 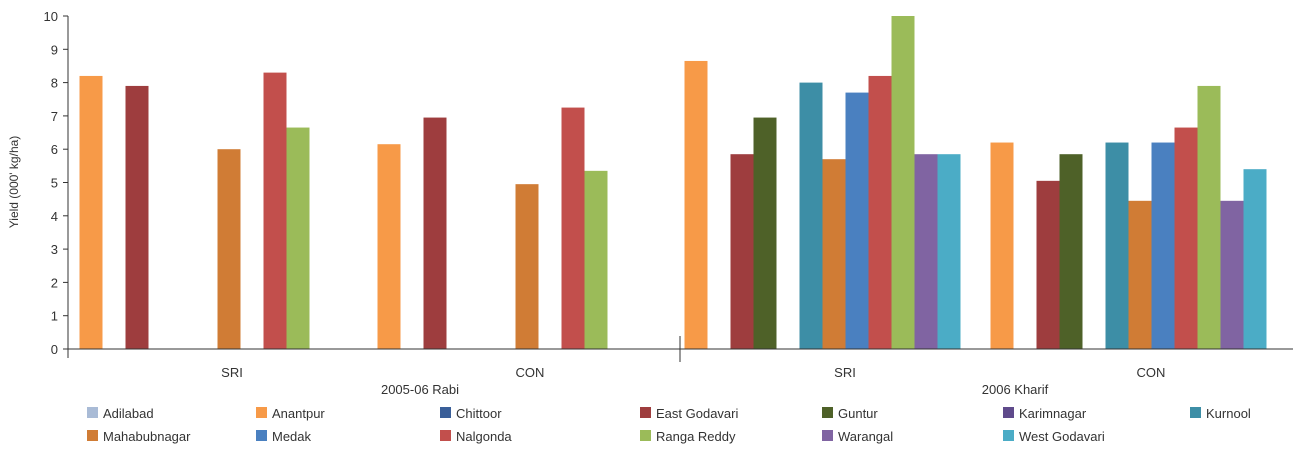 I want to click on y-tick-label: 0, so click(x=54, y=349).